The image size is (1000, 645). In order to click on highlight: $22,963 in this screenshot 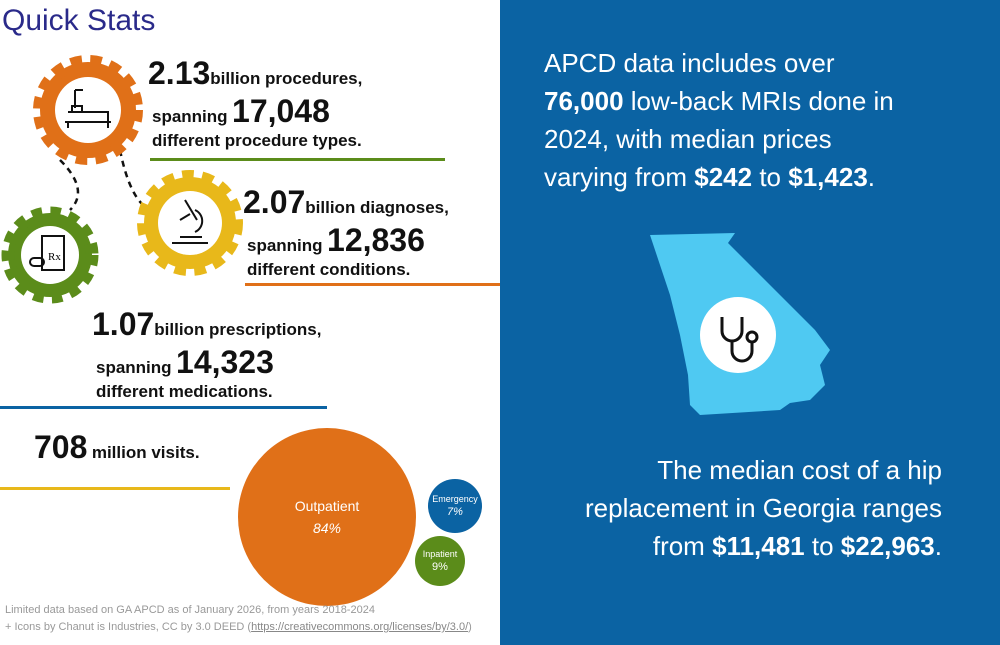, I will do `click(887, 546)`.